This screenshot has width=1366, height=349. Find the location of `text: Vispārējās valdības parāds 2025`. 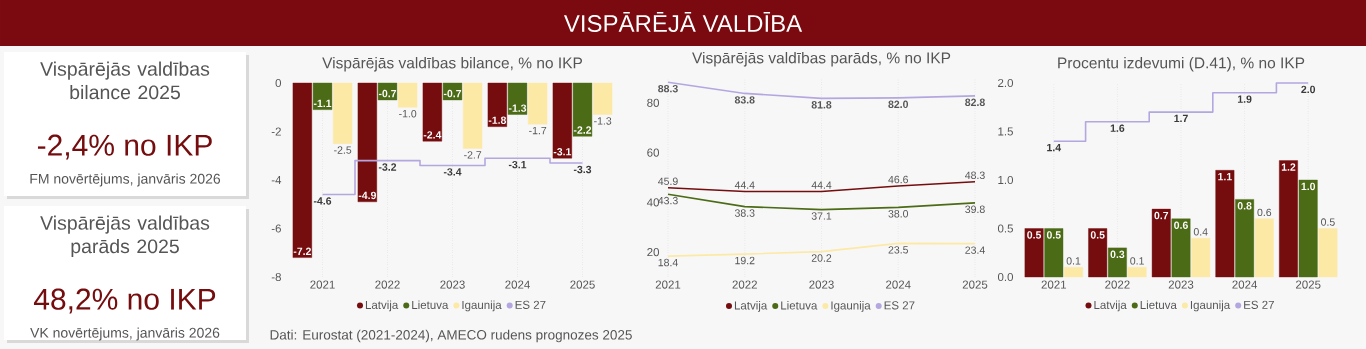

text: Vispārējās valdības parāds 2025 is located at coordinates (125, 236).